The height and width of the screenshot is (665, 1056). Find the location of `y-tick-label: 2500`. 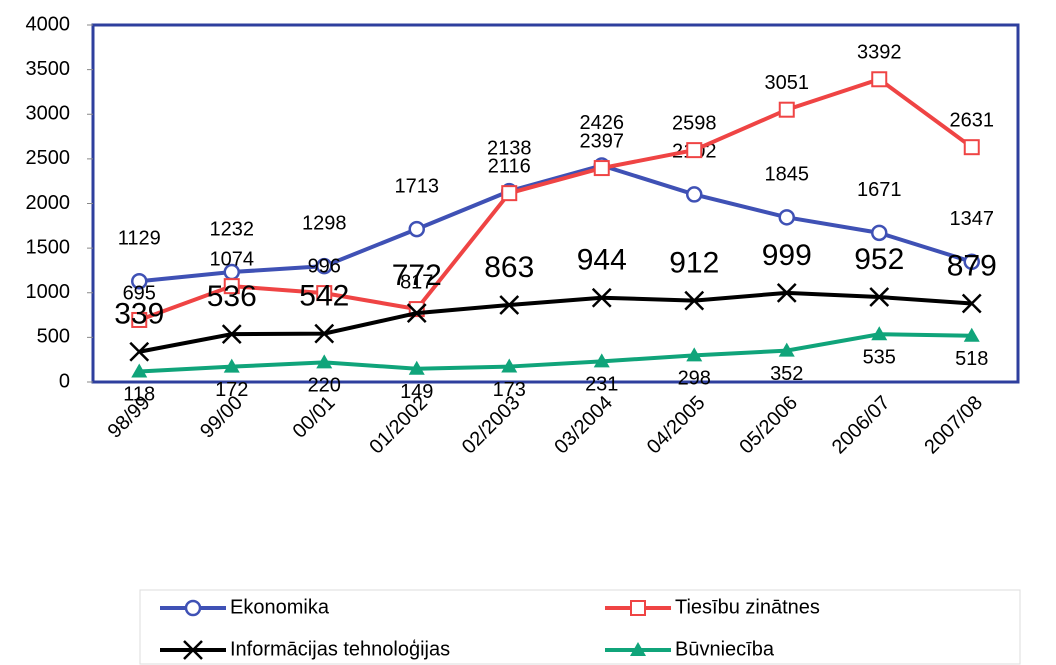

y-tick-label: 2500 is located at coordinates (48, 158).